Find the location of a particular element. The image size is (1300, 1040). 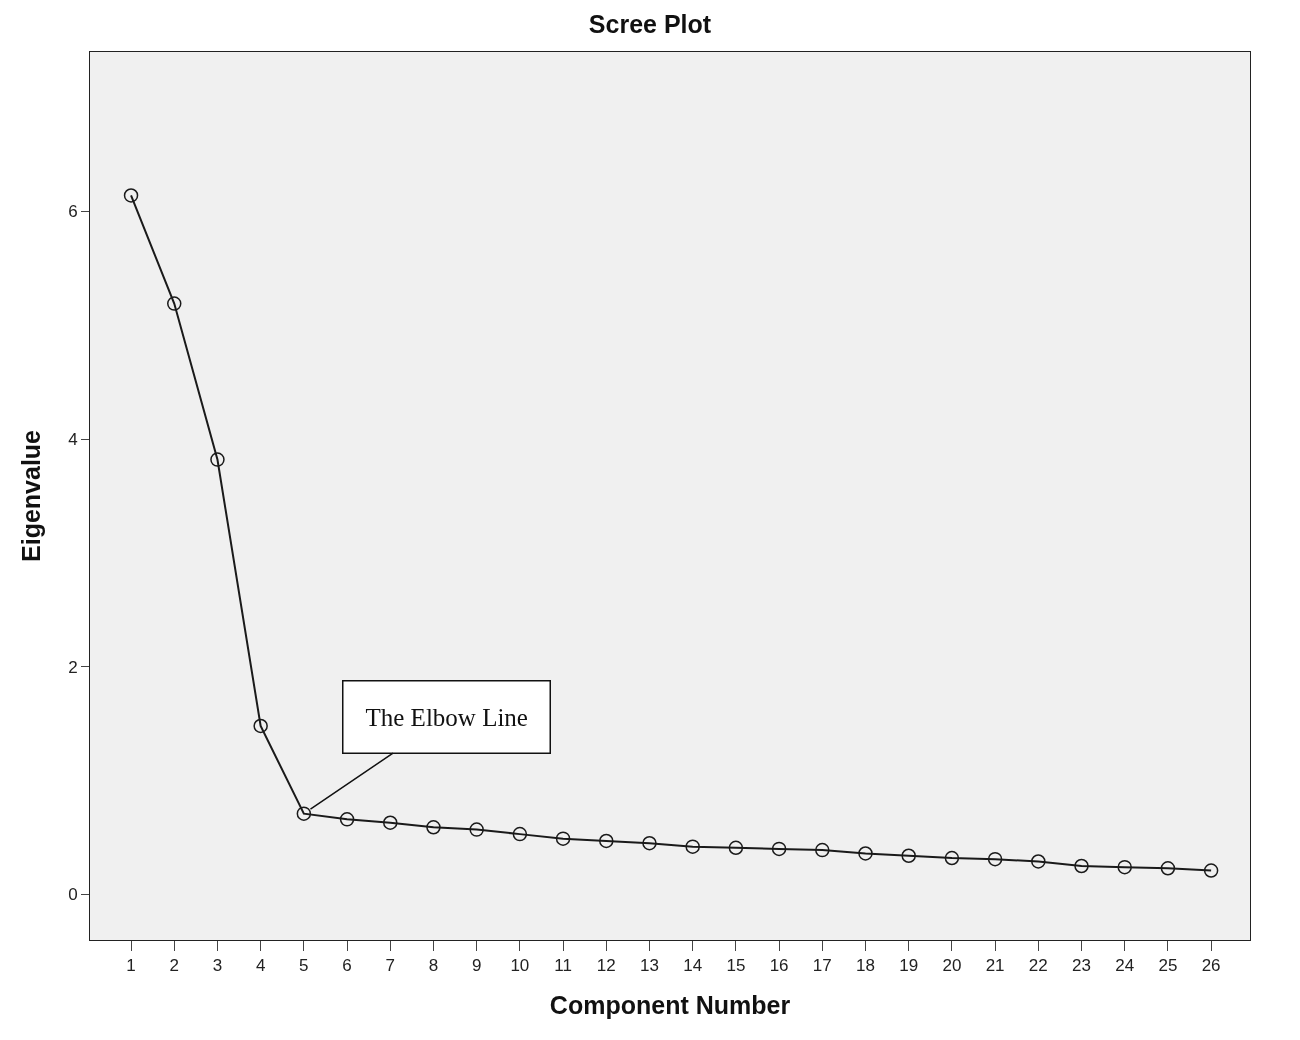

x-tick-label: 6 is located at coordinates (347, 966).